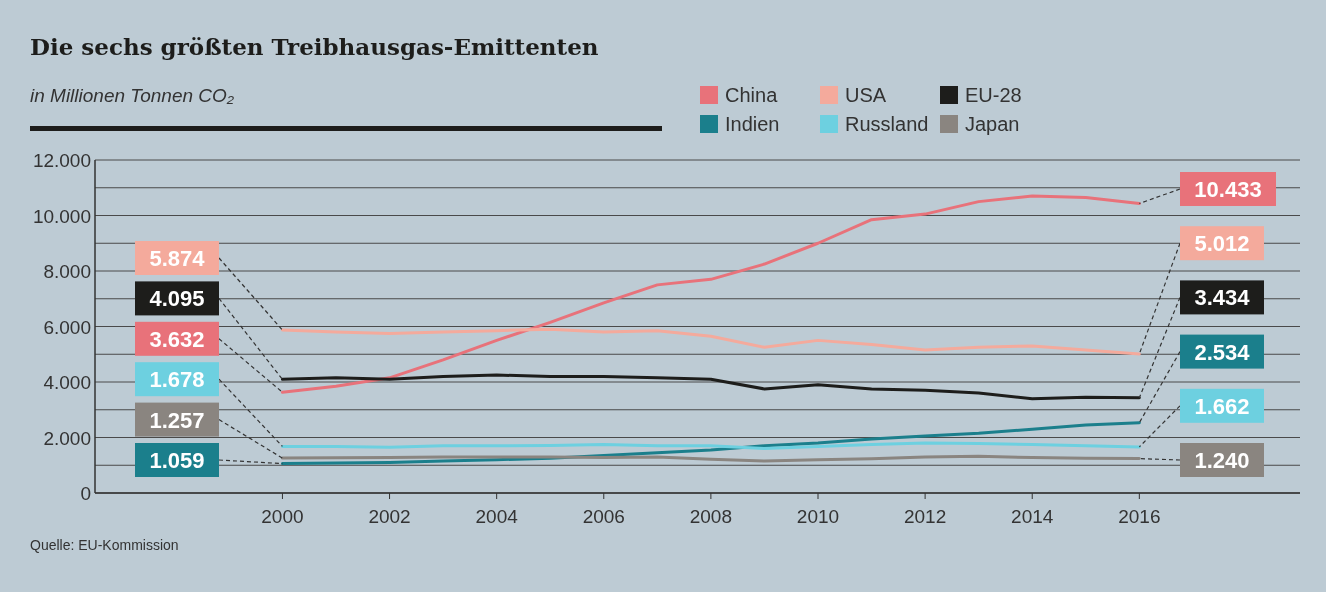 This screenshot has height=592, width=1326. Describe the element at coordinates (67, 327) in the screenshot. I see `y-tick-label: 6.000` at that location.